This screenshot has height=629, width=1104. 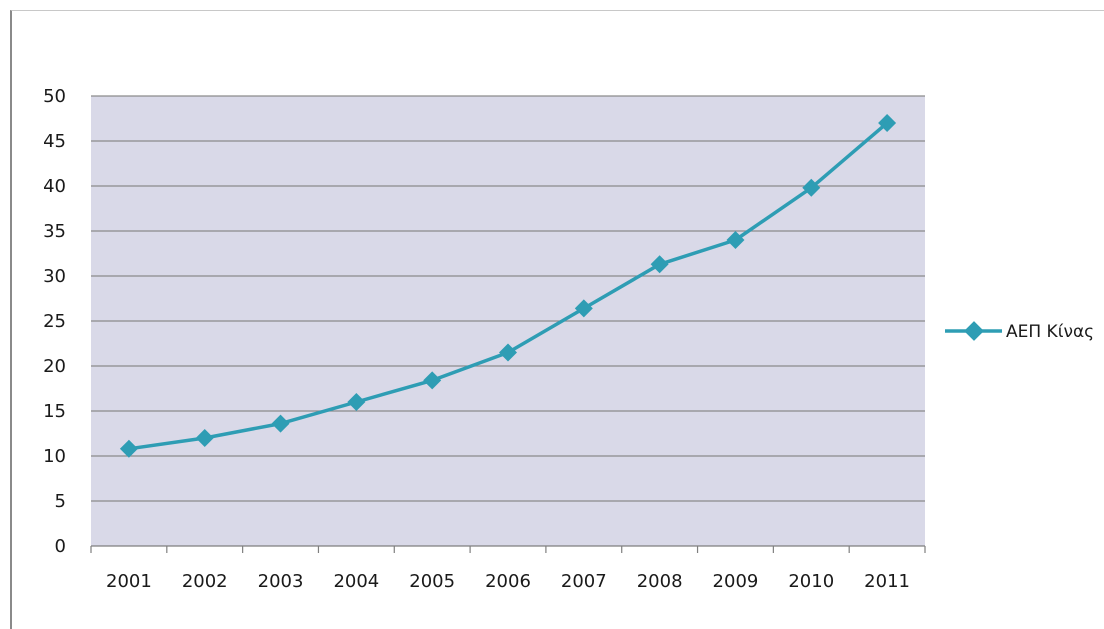 What do you see at coordinates (54, 96) in the screenshot?
I see `y-tick-label: 50` at bounding box center [54, 96].